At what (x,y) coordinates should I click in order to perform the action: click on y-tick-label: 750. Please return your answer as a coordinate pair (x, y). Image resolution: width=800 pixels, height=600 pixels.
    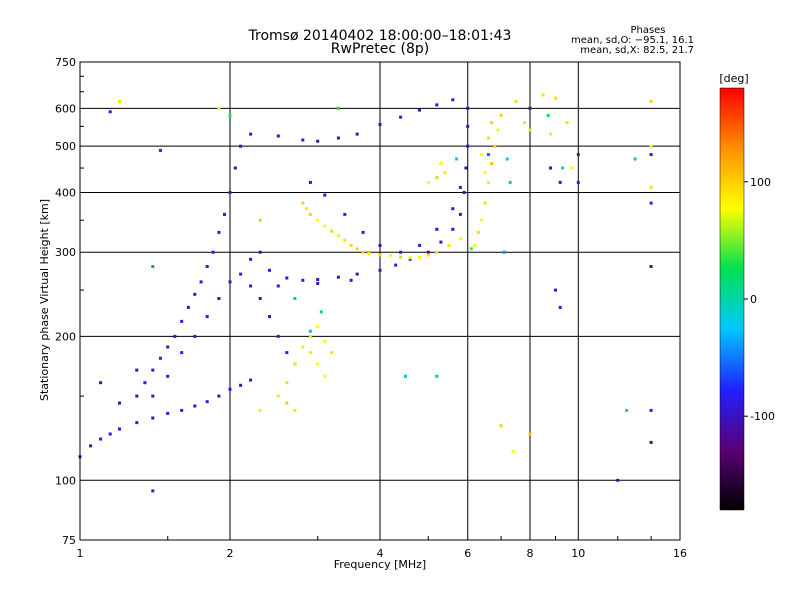
    Looking at the image, I should click on (65, 62).